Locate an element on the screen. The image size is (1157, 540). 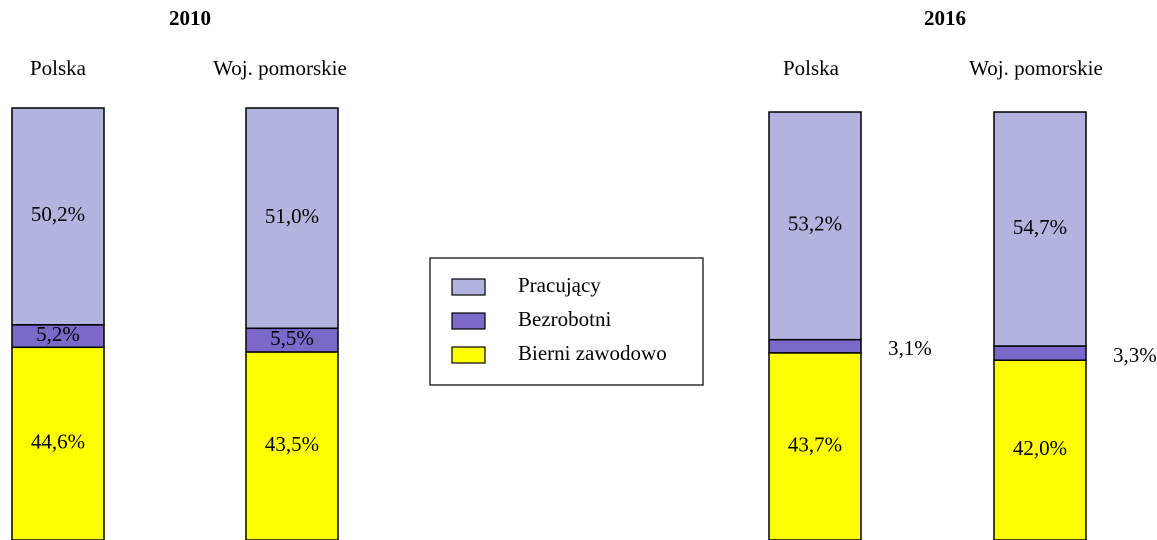
value-label: 42,0% is located at coordinates (1040, 448).